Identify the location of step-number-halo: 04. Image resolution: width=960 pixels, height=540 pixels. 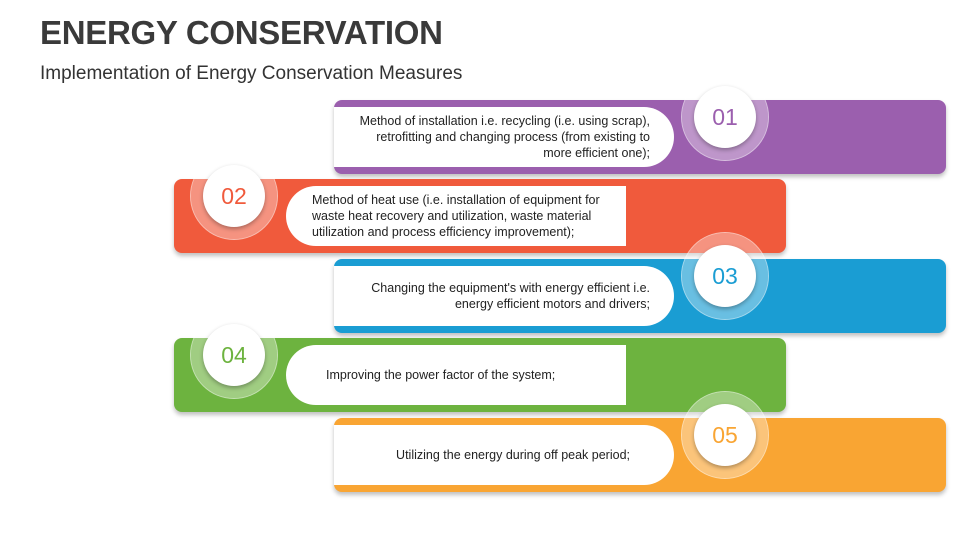
(234, 355).